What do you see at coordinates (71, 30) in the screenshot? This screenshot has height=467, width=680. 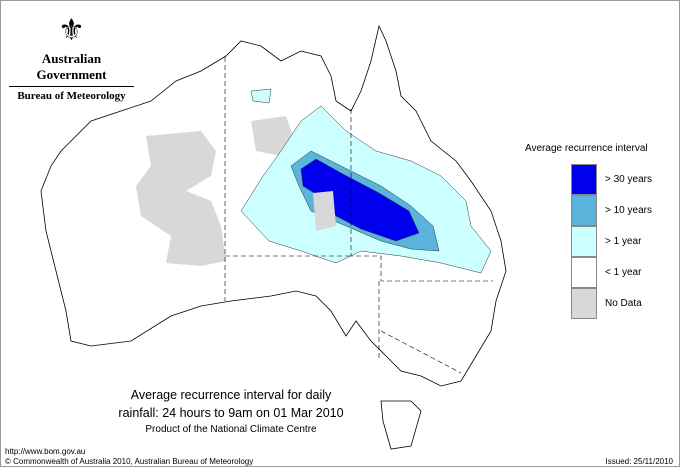 I see `coat-of-arms-icon: ⚜` at bounding box center [71, 30].